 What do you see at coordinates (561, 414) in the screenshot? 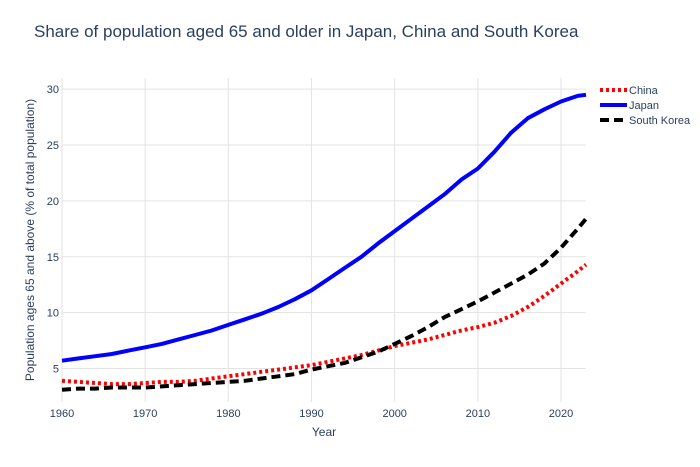
I see `x-tick-label: 2020` at bounding box center [561, 414].